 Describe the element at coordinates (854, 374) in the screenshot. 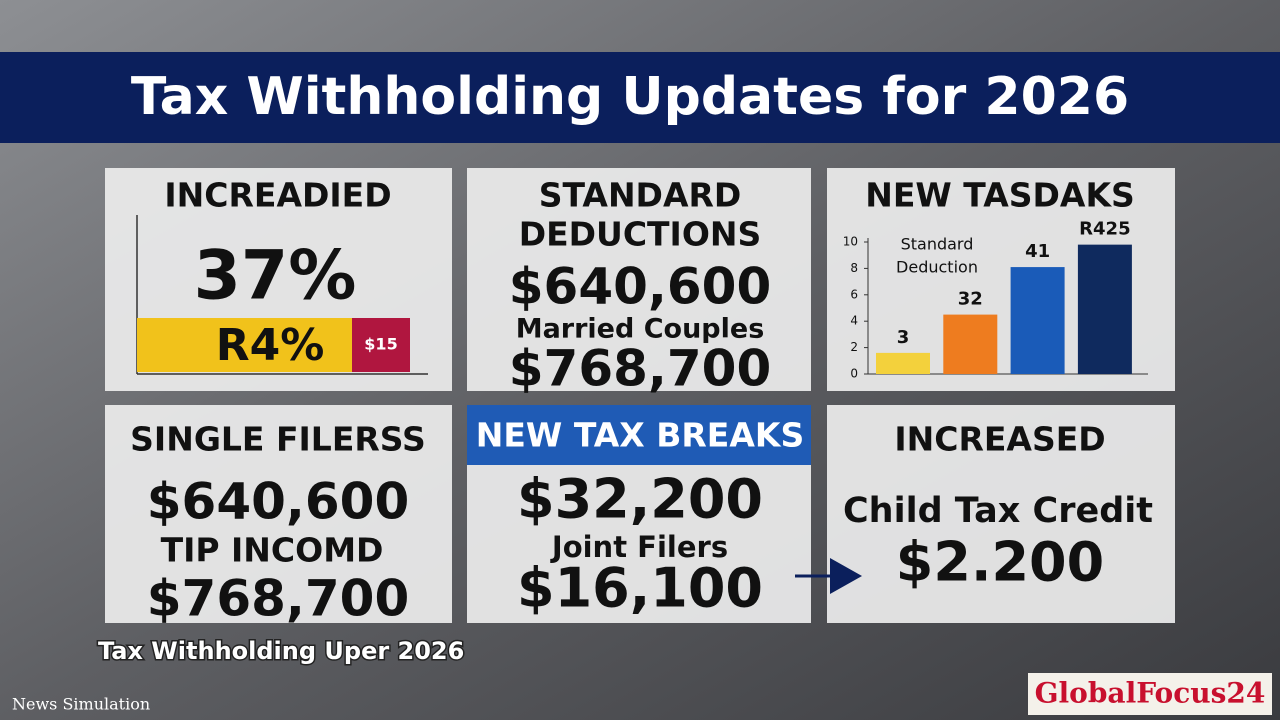

I see `y-tick-label: 0` at that location.